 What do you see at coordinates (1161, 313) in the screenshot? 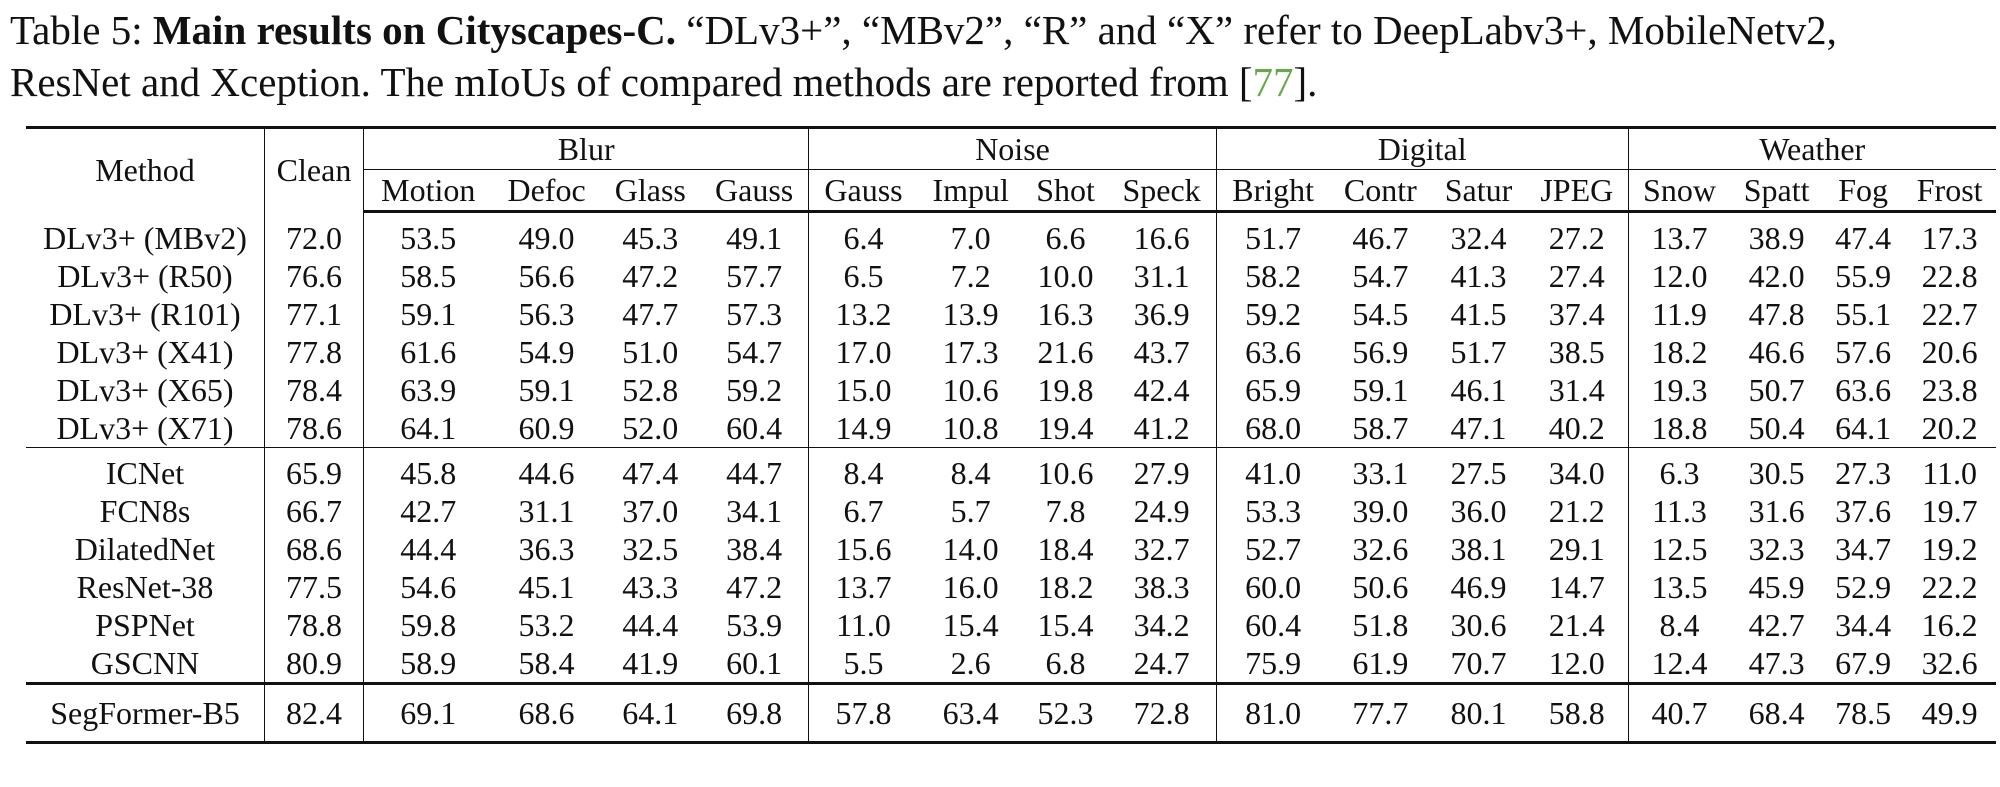
I see `value-cell: 36.9` at bounding box center [1161, 313].